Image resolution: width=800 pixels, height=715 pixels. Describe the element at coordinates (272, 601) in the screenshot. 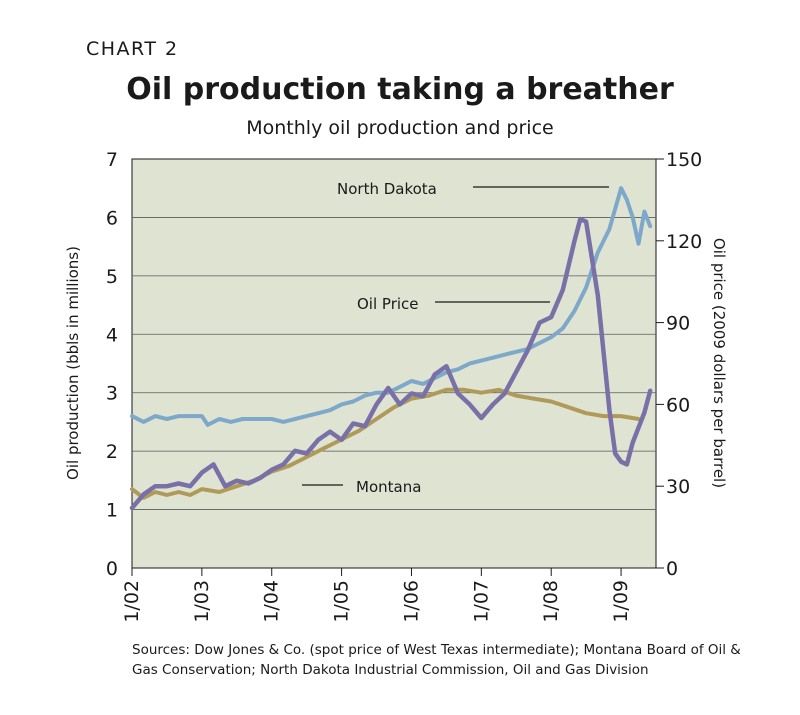

I see `x-tick-label: 1/04` at that location.